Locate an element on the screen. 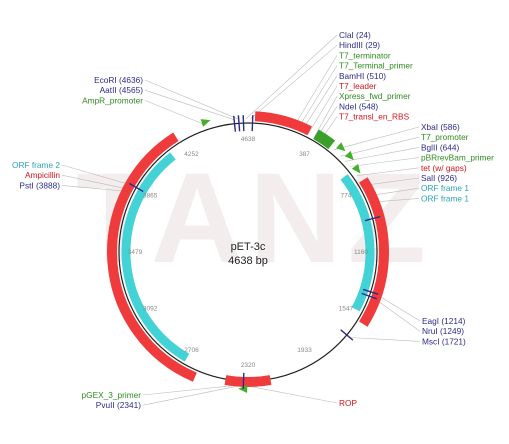 This screenshot has width=509, height=444. label-right-5: T7_leader is located at coordinates (358, 86).